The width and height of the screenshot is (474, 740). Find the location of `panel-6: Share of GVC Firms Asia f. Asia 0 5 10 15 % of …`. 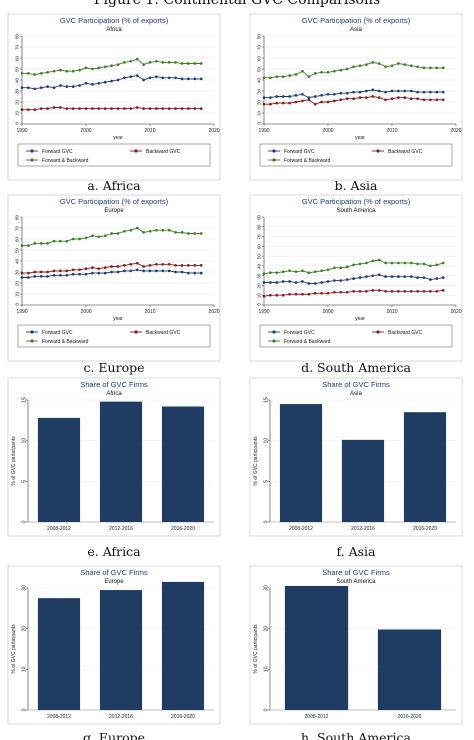

panel-6: Share of GVC Firms Asia f. Asia 0 5 10 15 % of … is located at coordinates (356, 468).